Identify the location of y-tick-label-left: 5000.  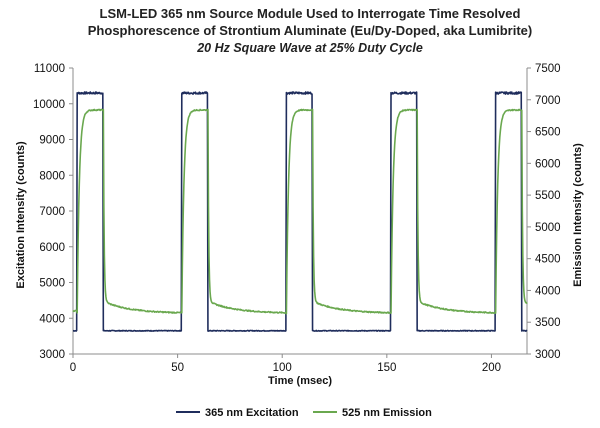
(52, 284).